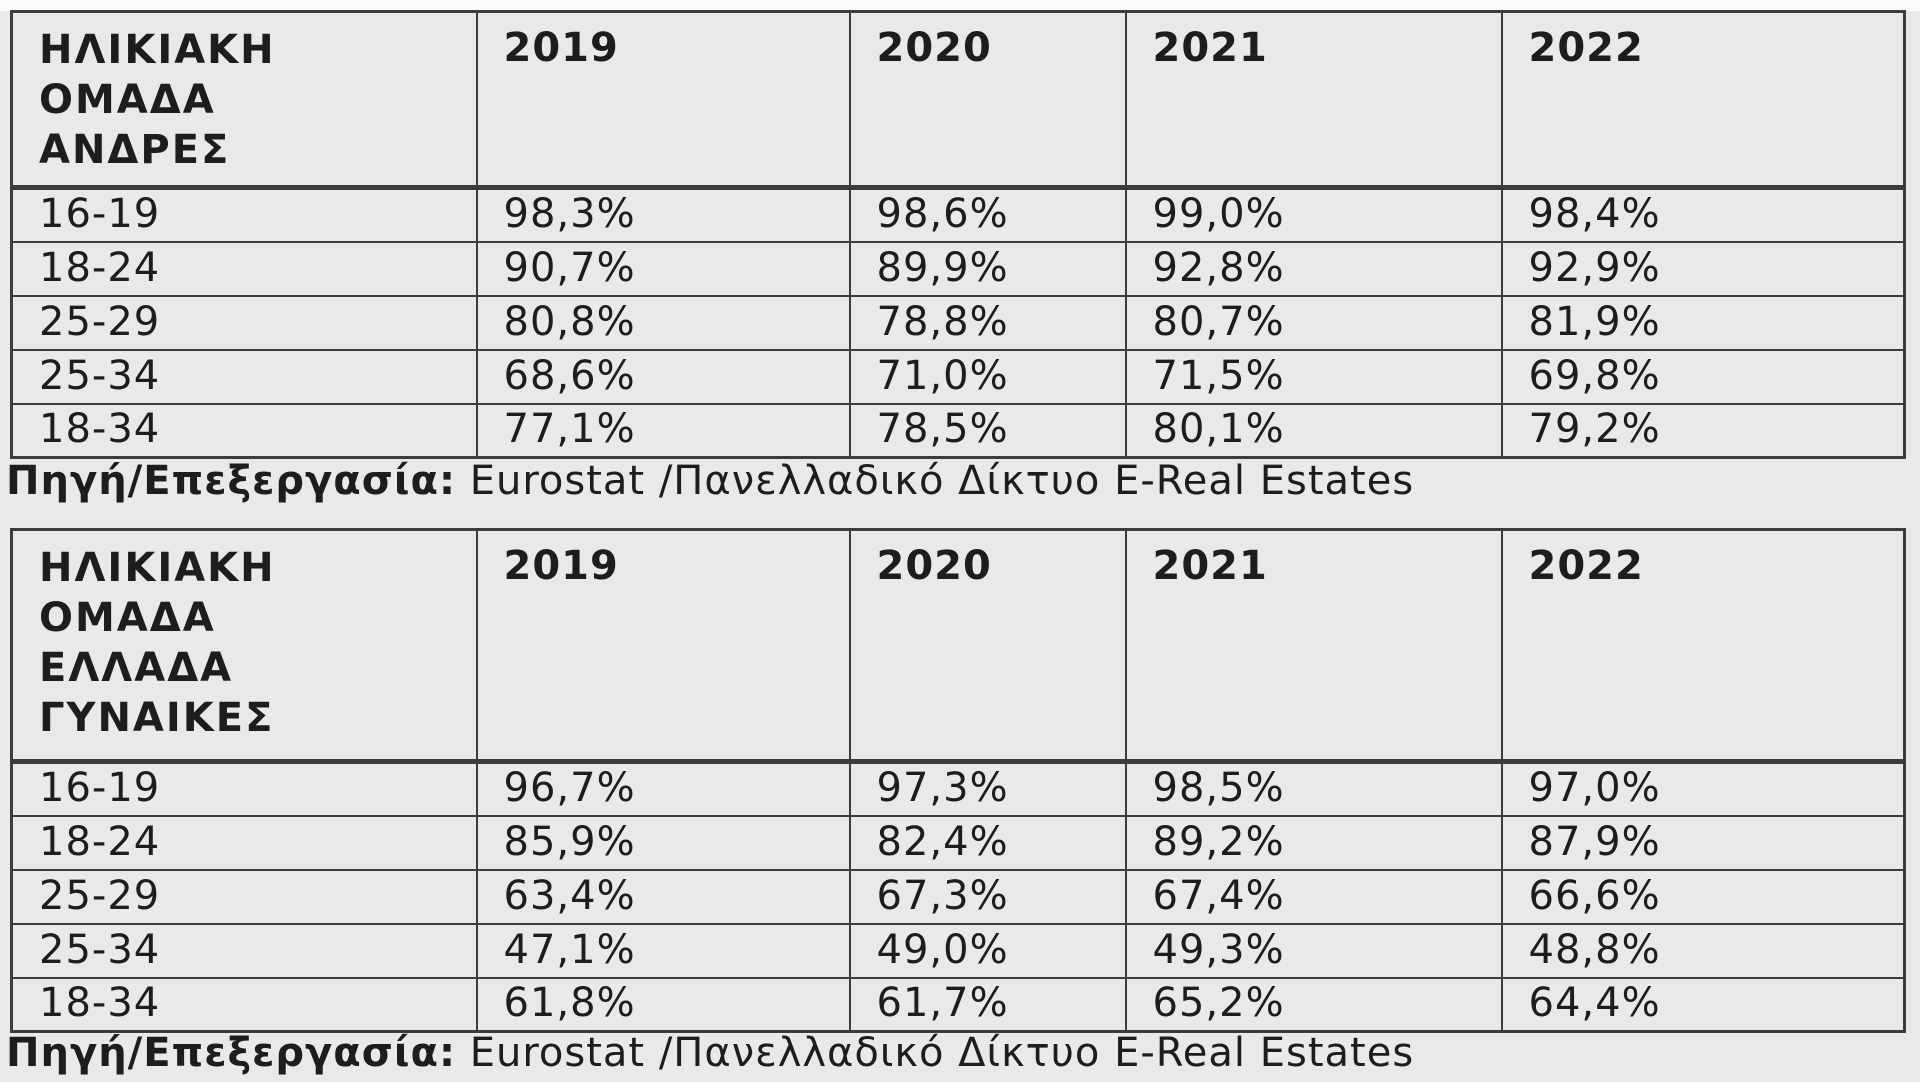  What do you see at coordinates (136, 668) in the screenshot?
I see `header-line: ΕΛΛΑΔΑ` at bounding box center [136, 668].